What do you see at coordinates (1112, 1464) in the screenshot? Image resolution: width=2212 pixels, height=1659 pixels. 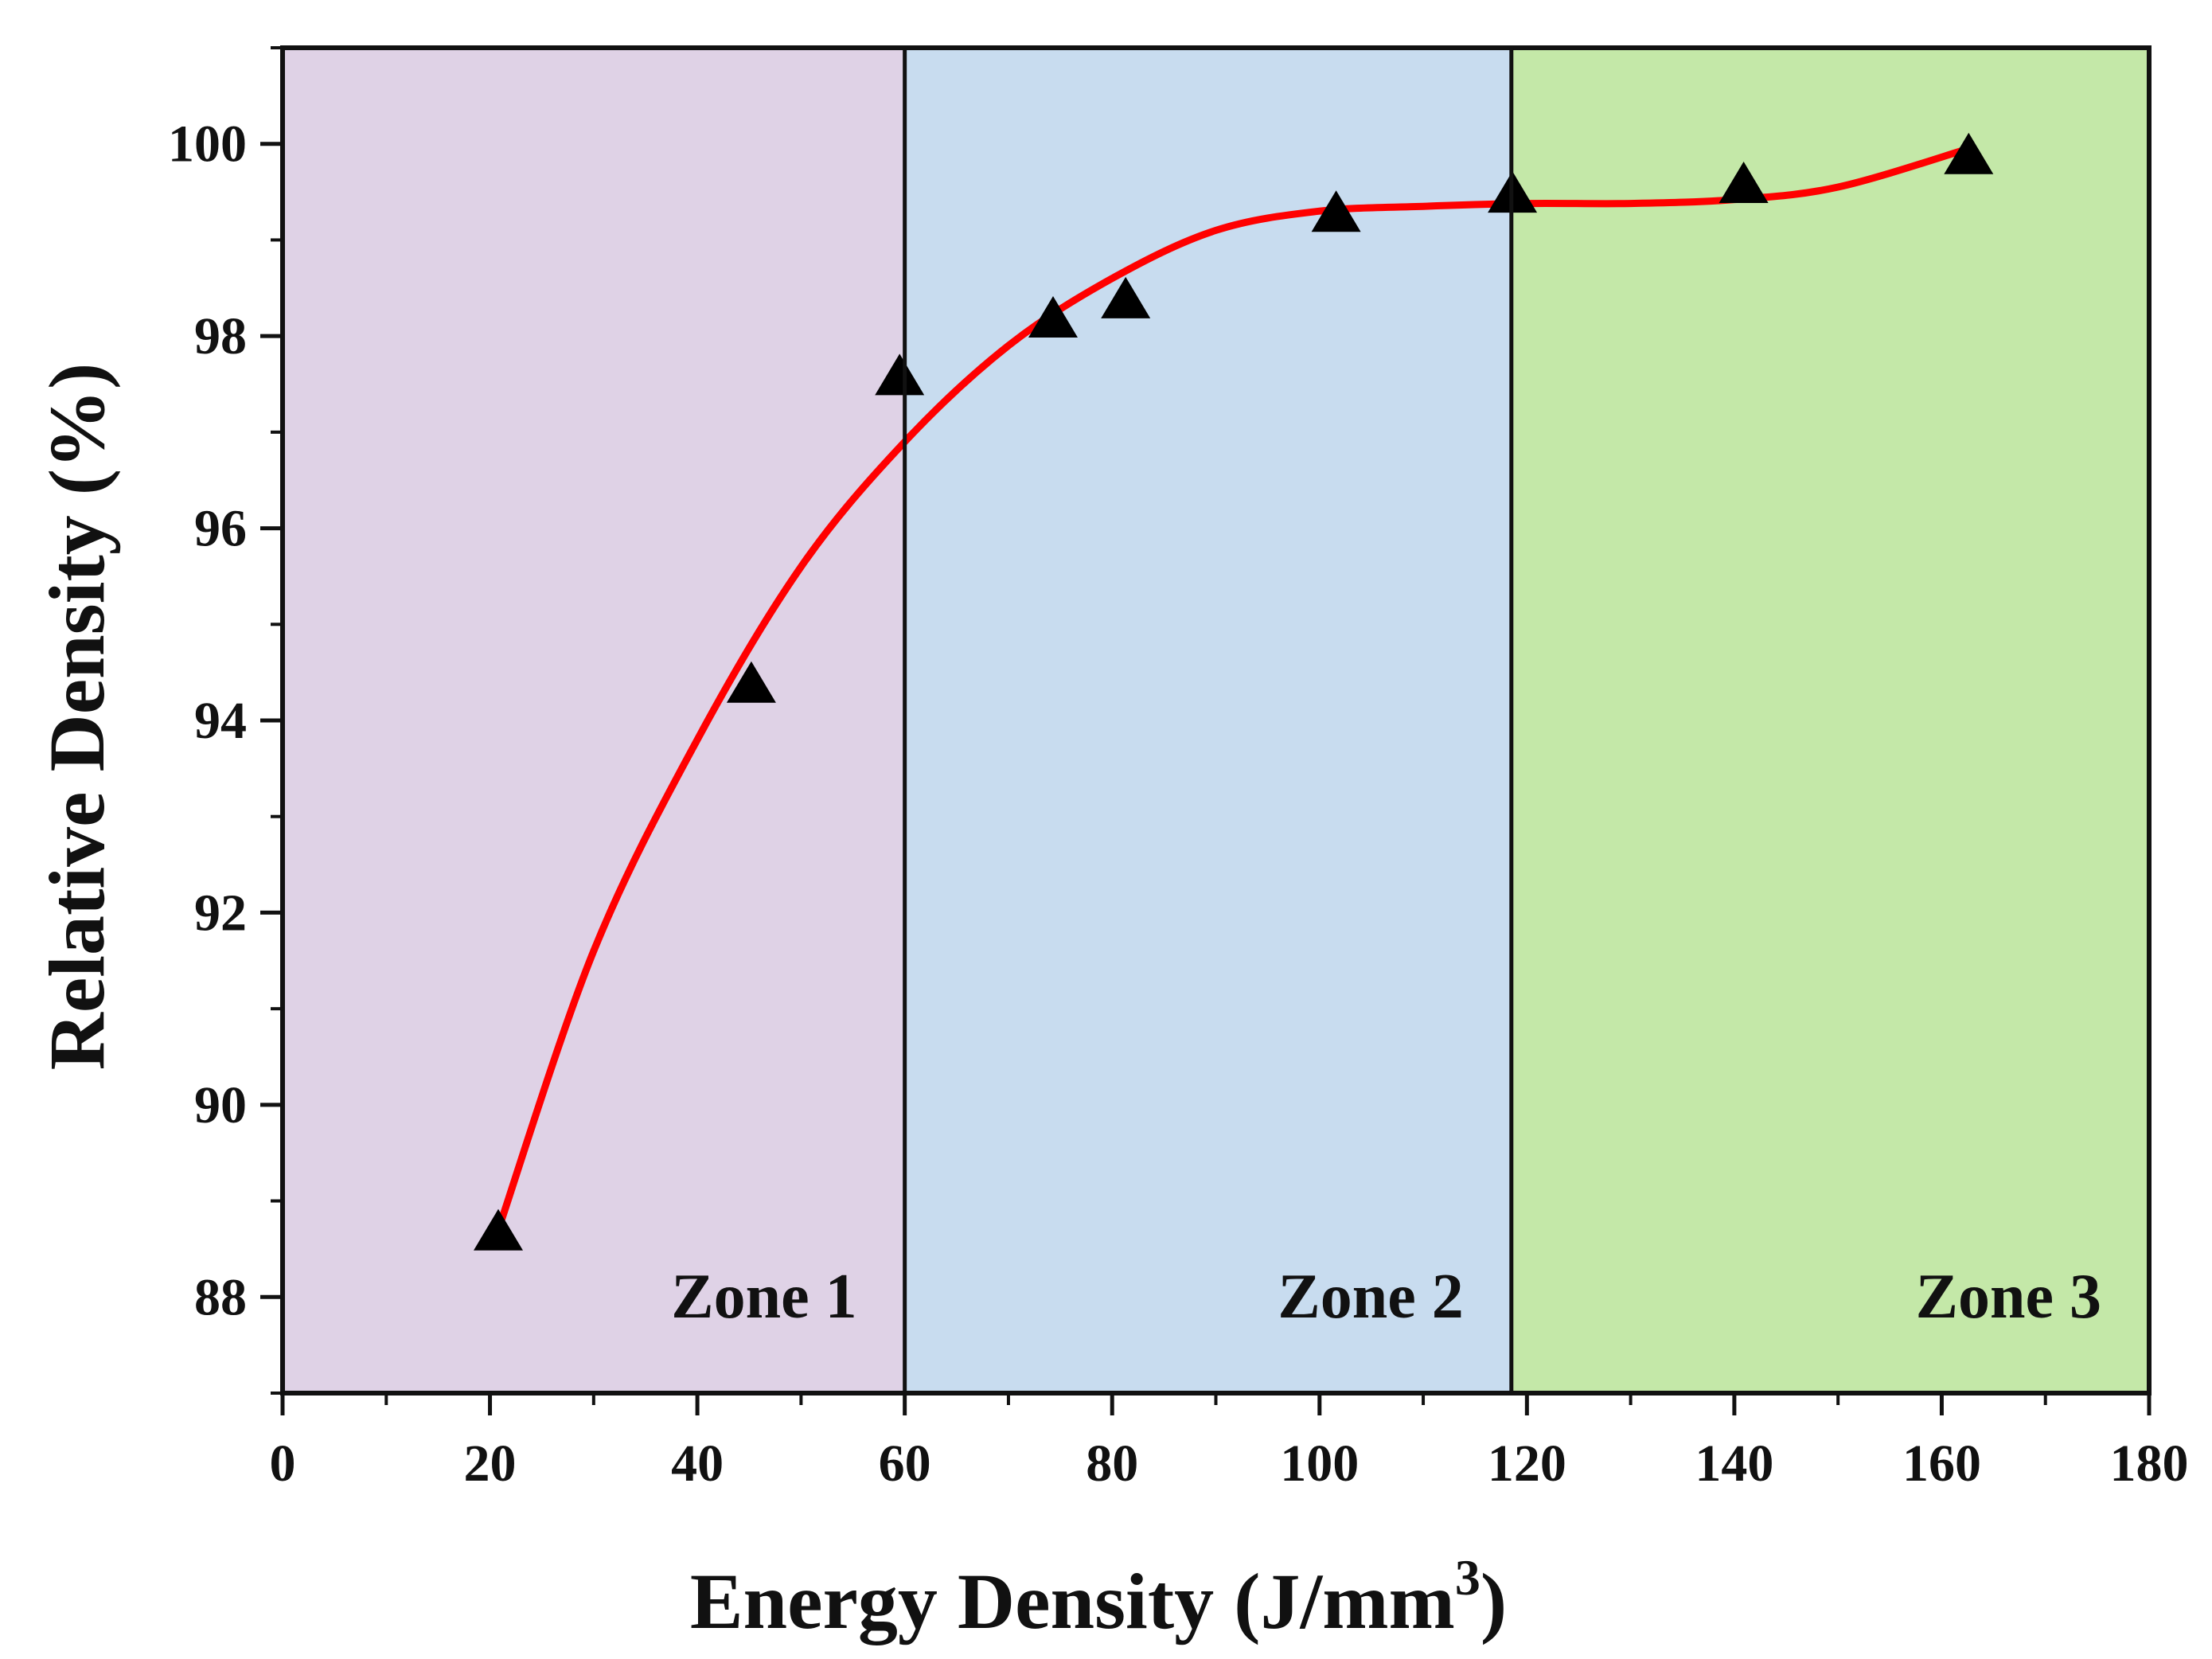 I see `x-tick-label: 80` at bounding box center [1112, 1464].